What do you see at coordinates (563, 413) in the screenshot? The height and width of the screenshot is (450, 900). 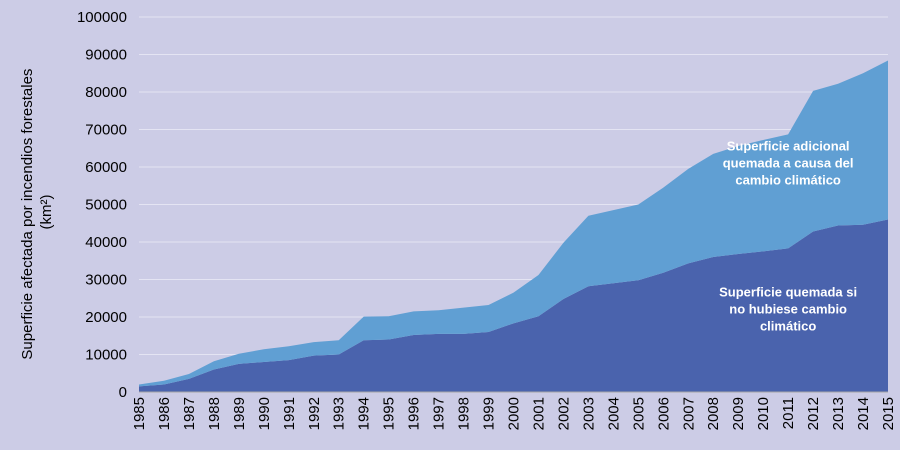 I see `x-tick-label: 2002` at bounding box center [563, 413].